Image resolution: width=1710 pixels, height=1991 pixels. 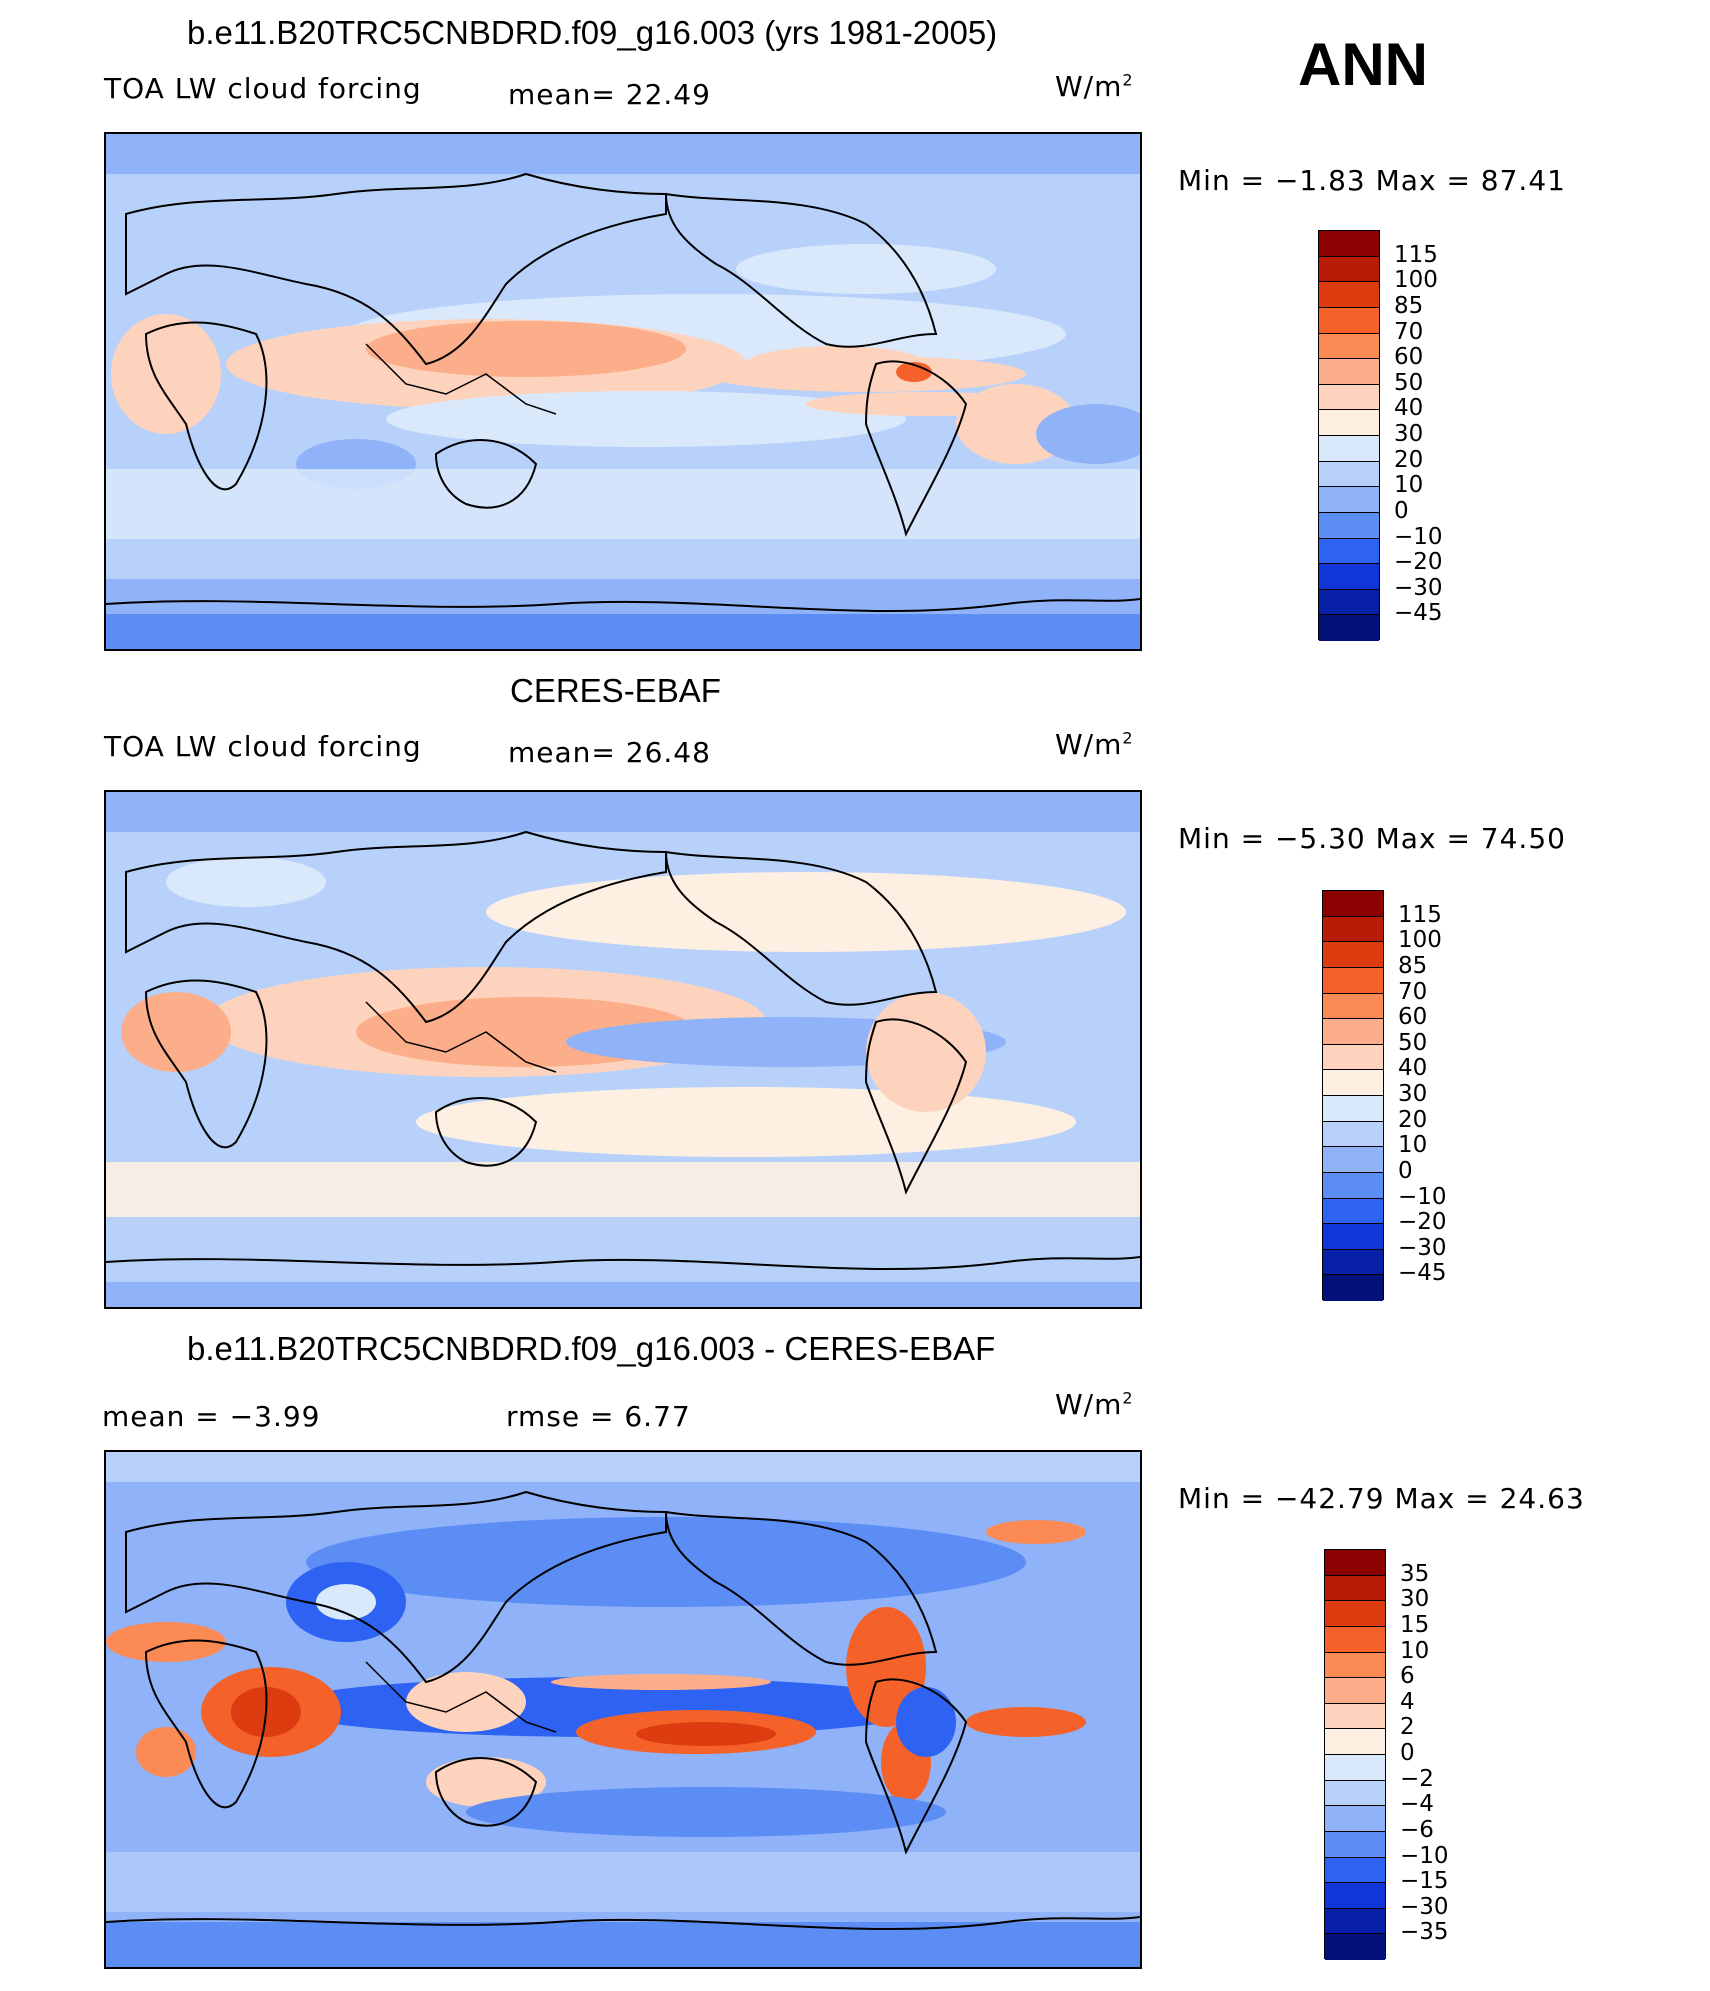 What do you see at coordinates (1417, 1829) in the screenshot?
I see `colorbar-label: −6` at bounding box center [1417, 1829].